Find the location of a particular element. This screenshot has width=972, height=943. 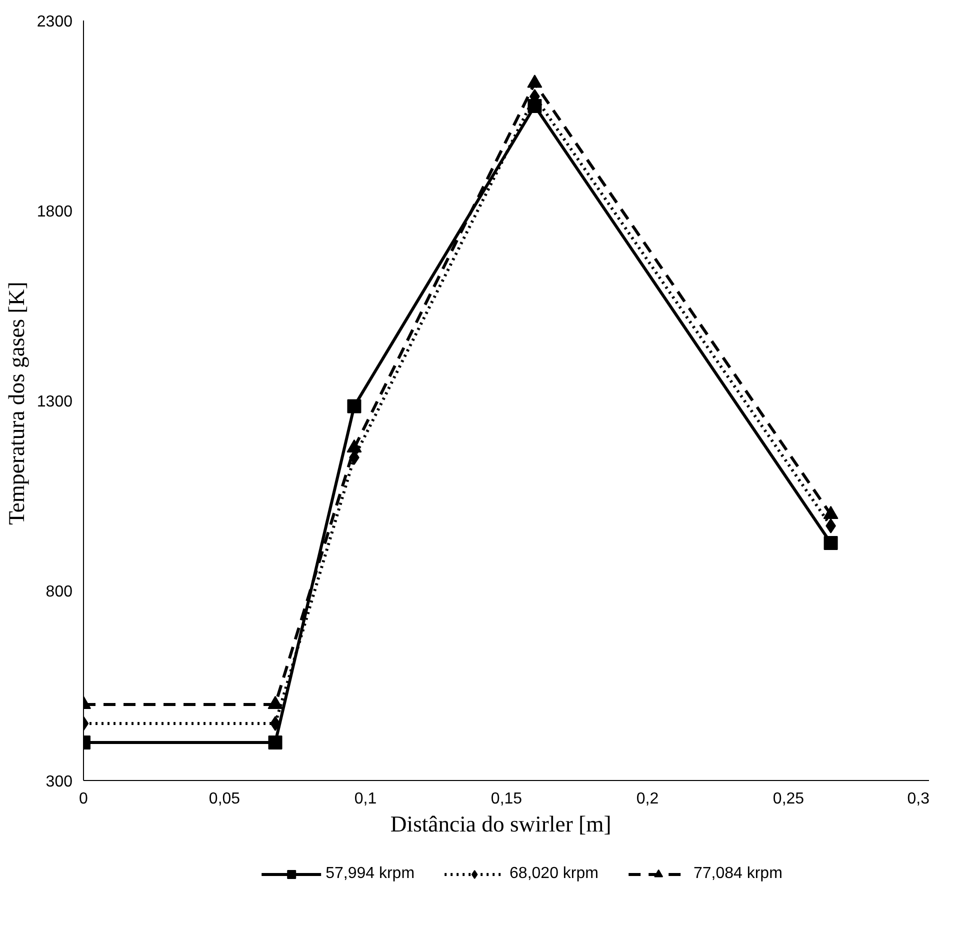

x-tick-label: 0,05 is located at coordinates (224, 799).